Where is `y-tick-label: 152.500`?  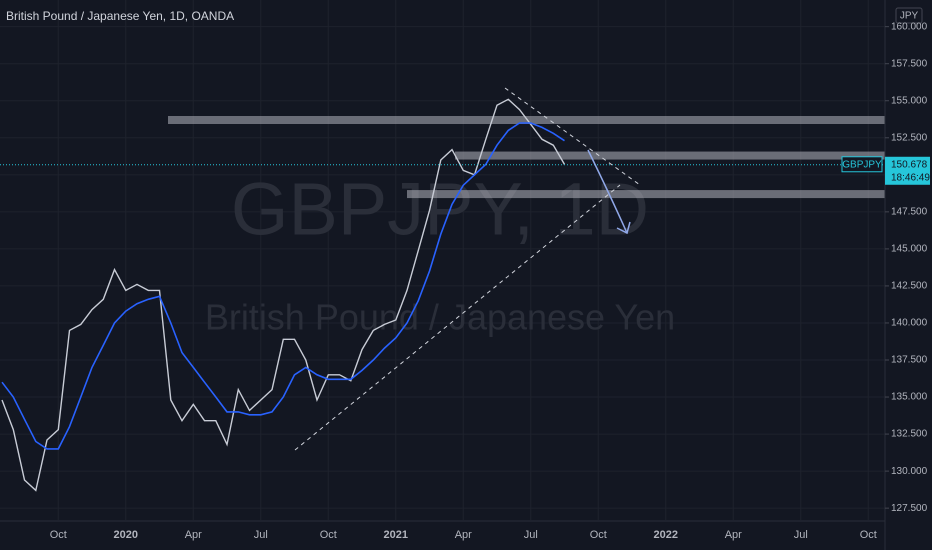
y-tick-label: 152.500 is located at coordinates (909, 137).